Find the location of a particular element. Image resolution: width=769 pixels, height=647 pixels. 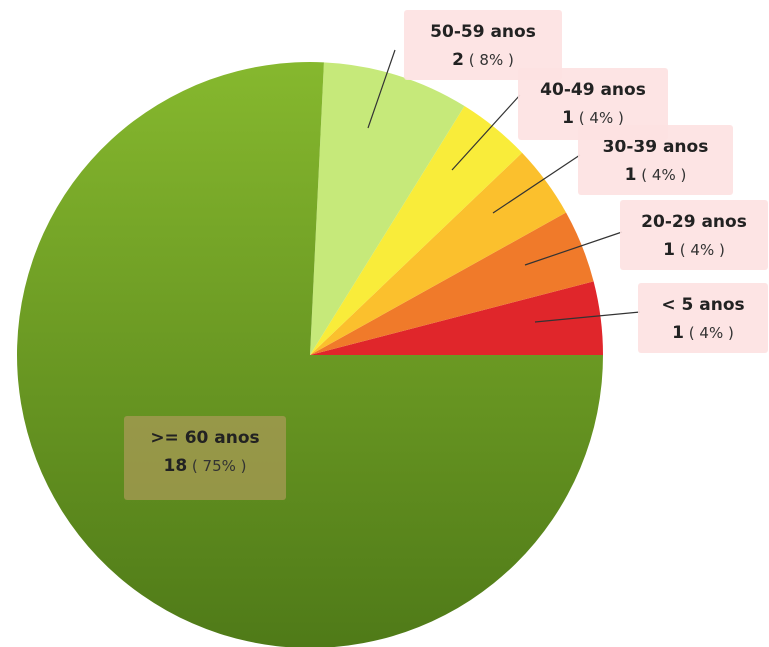

slice-label-name: >= 60 anos is located at coordinates (204, 438).